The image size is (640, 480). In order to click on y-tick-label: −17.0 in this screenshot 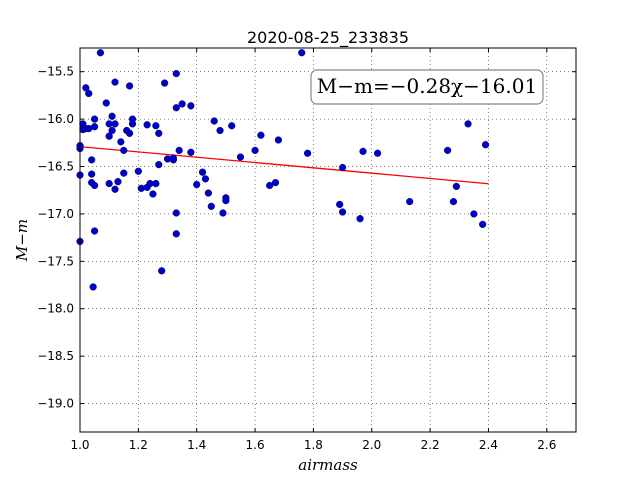, I will do `click(55, 214)`.